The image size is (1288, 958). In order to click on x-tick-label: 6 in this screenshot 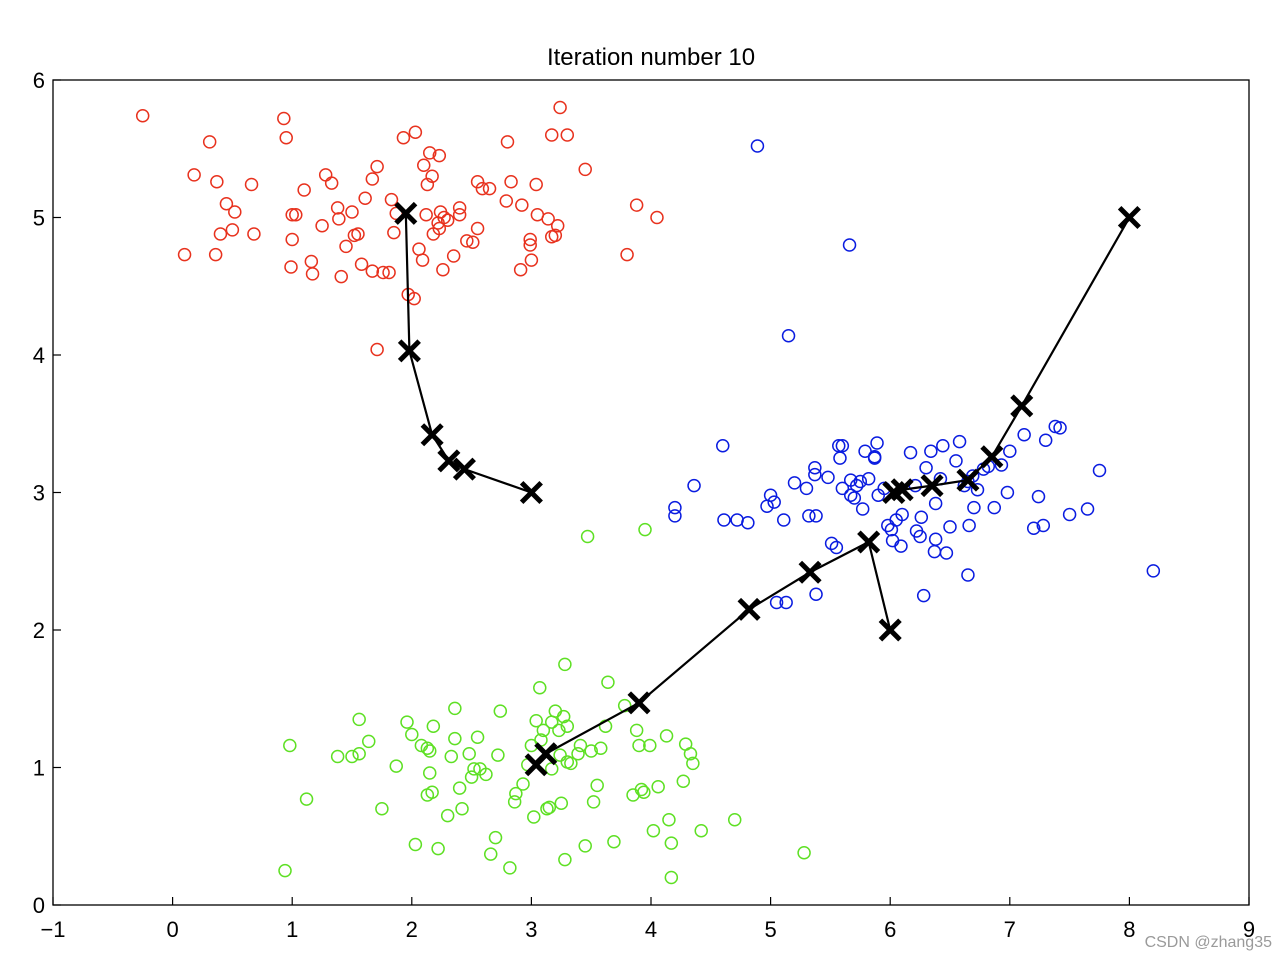, I will do `click(890, 929)`.